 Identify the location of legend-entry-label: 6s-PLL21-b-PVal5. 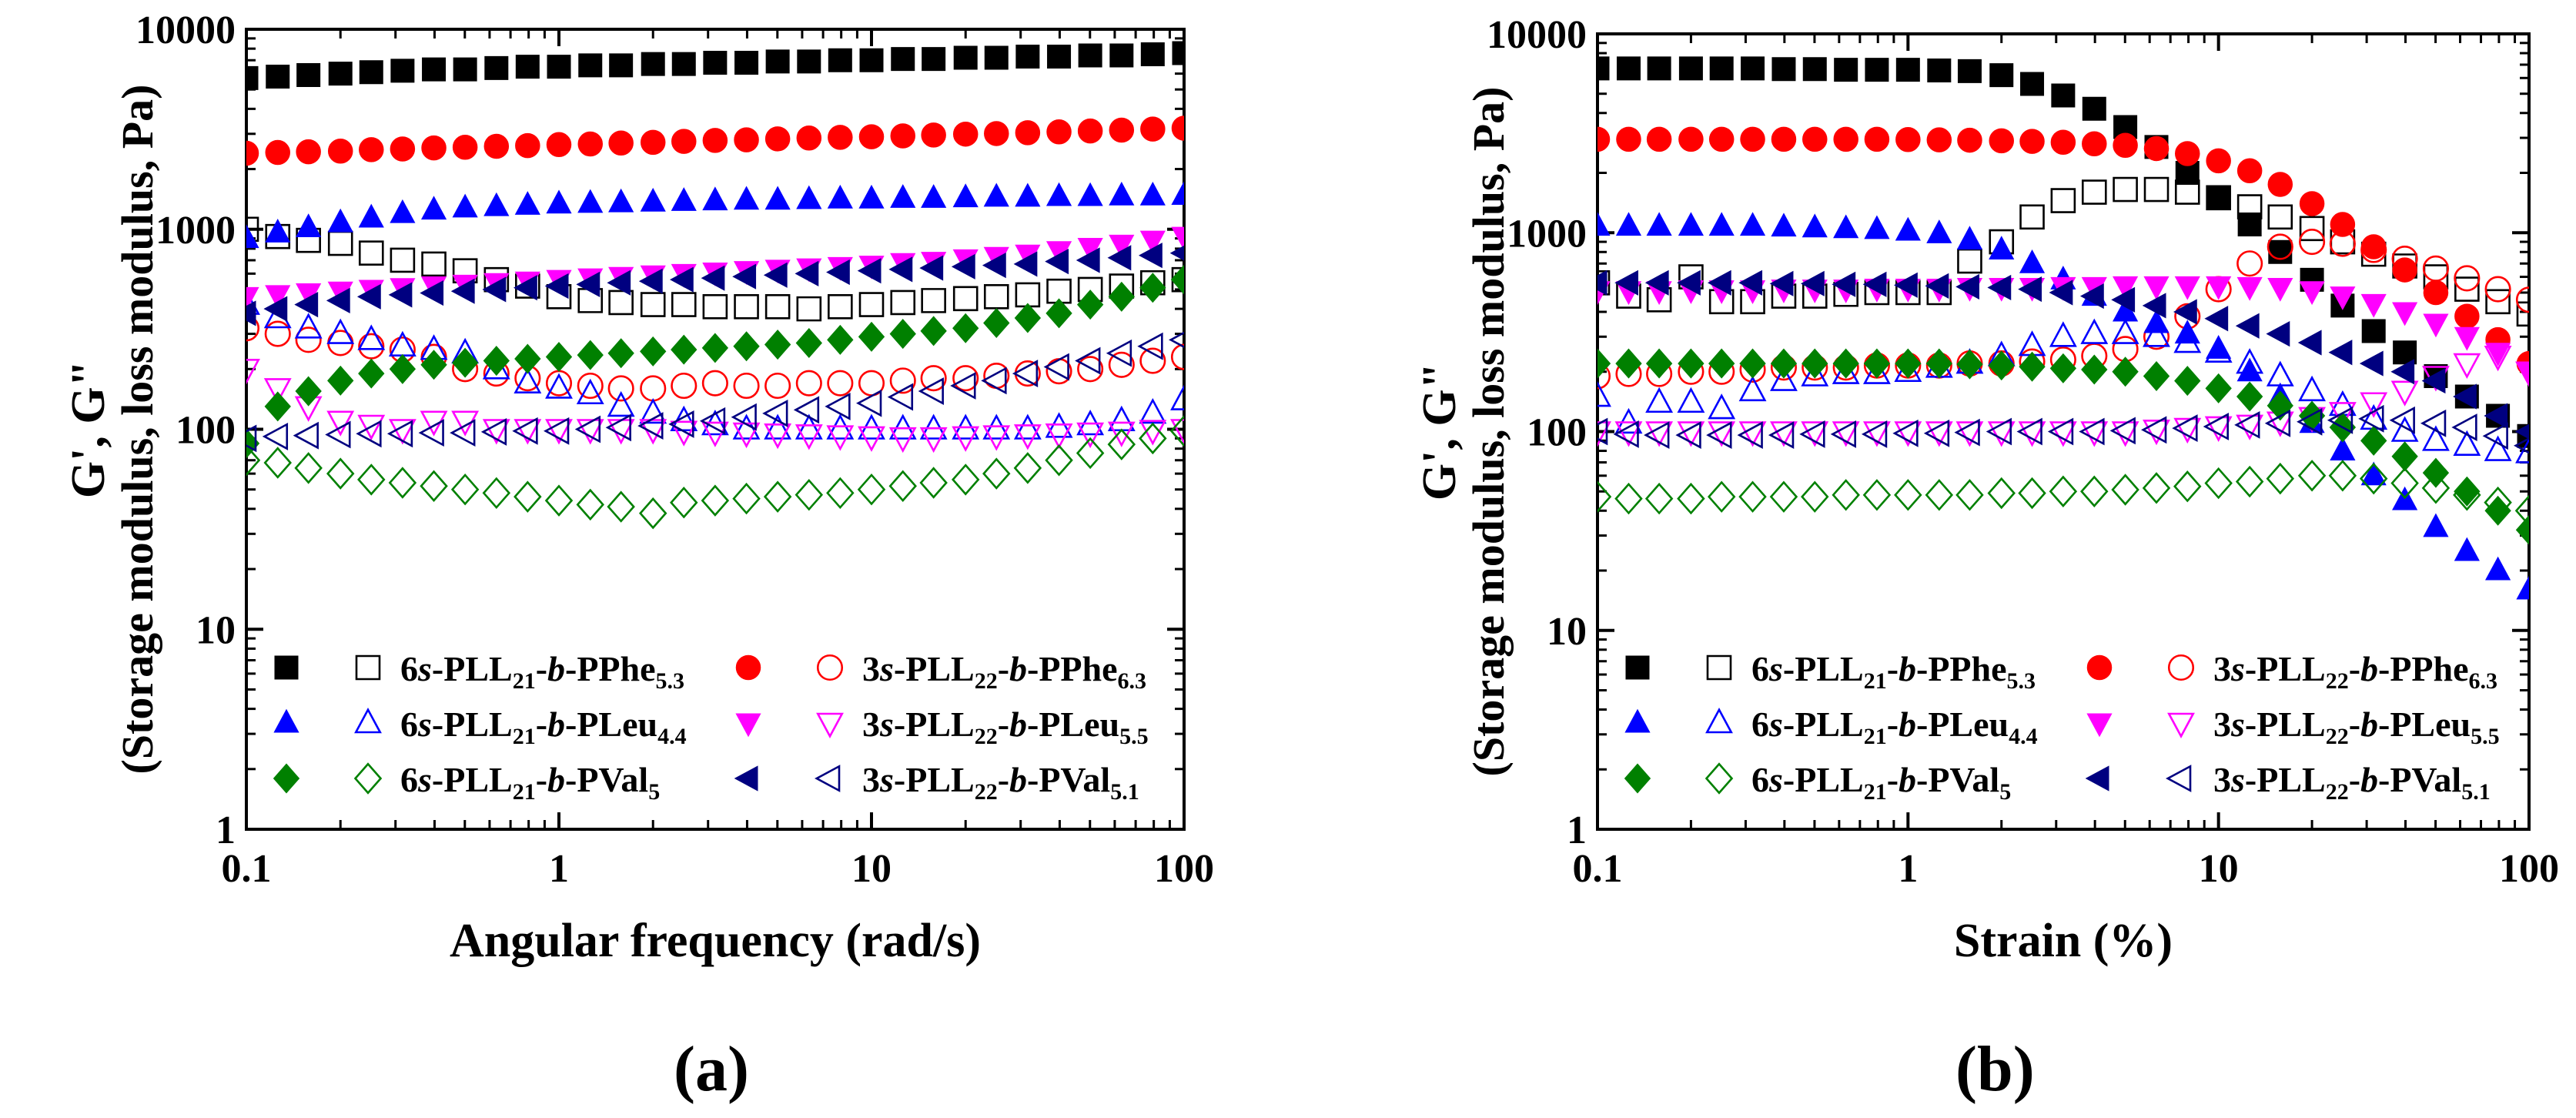
(1881, 782).